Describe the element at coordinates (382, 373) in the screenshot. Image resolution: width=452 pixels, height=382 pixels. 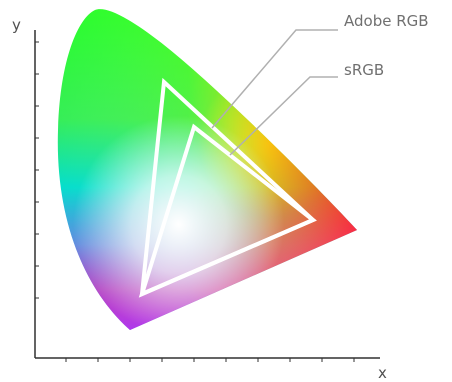
I see `x-axis-label: x` at that location.